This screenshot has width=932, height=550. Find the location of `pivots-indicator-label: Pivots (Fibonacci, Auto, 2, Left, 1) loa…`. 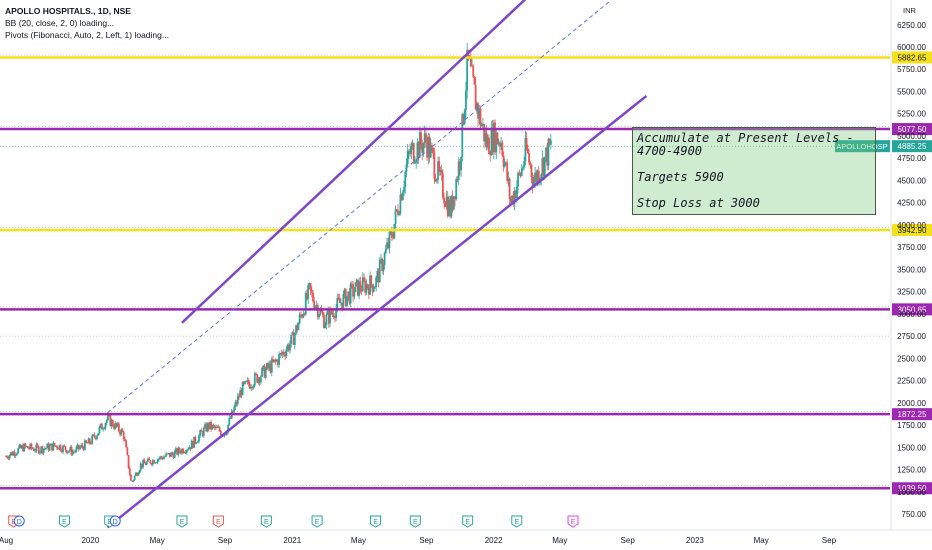

pivots-indicator-label: Pivots (Fibonacci, Auto, 2, Left, 1) loa… is located at coordinates (87, 35).